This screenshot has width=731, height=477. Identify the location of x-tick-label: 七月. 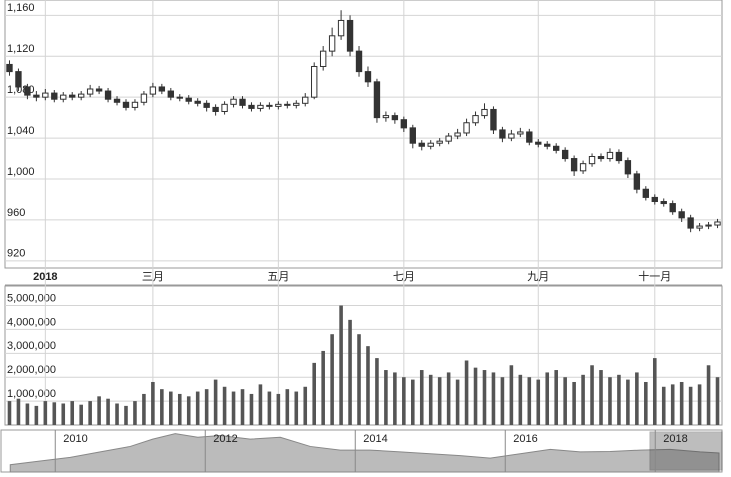
(404, 276).